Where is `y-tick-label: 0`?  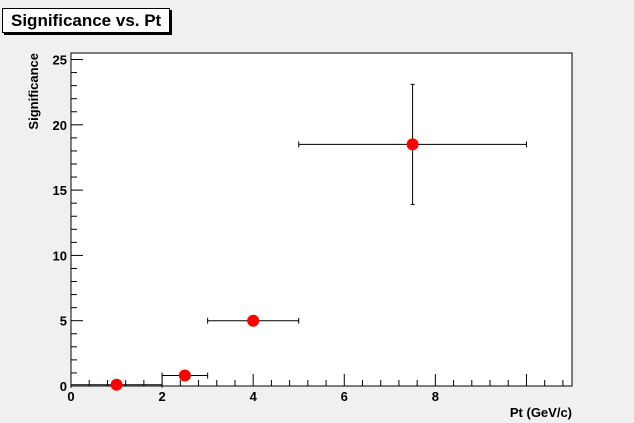
y-tick-label: 0 is located at coordinates (63, 386).